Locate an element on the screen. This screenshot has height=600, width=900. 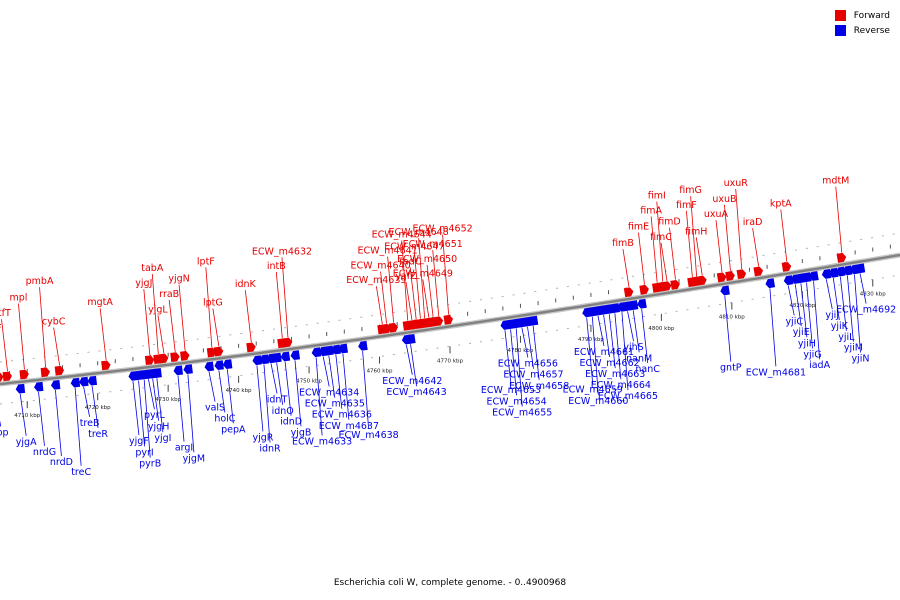
reverse-gene-label: nrdD is located at coordinates (61, 462).